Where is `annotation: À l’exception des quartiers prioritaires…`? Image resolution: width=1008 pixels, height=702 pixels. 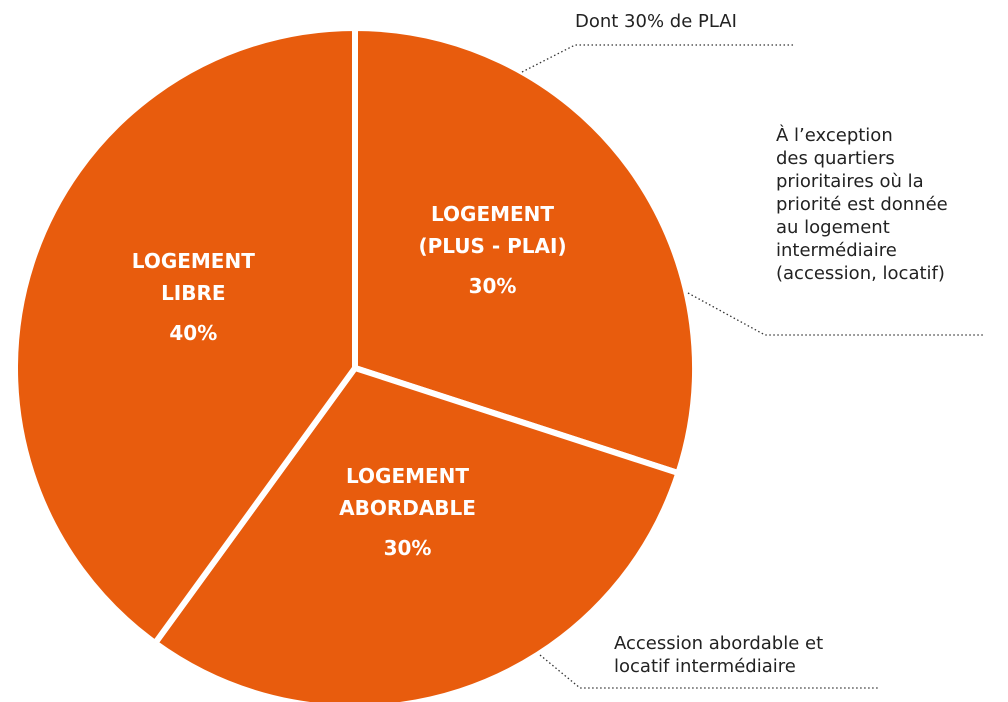
annotation: À l’exception des quartiers prioritaires… is located at coordinates (862, 204).